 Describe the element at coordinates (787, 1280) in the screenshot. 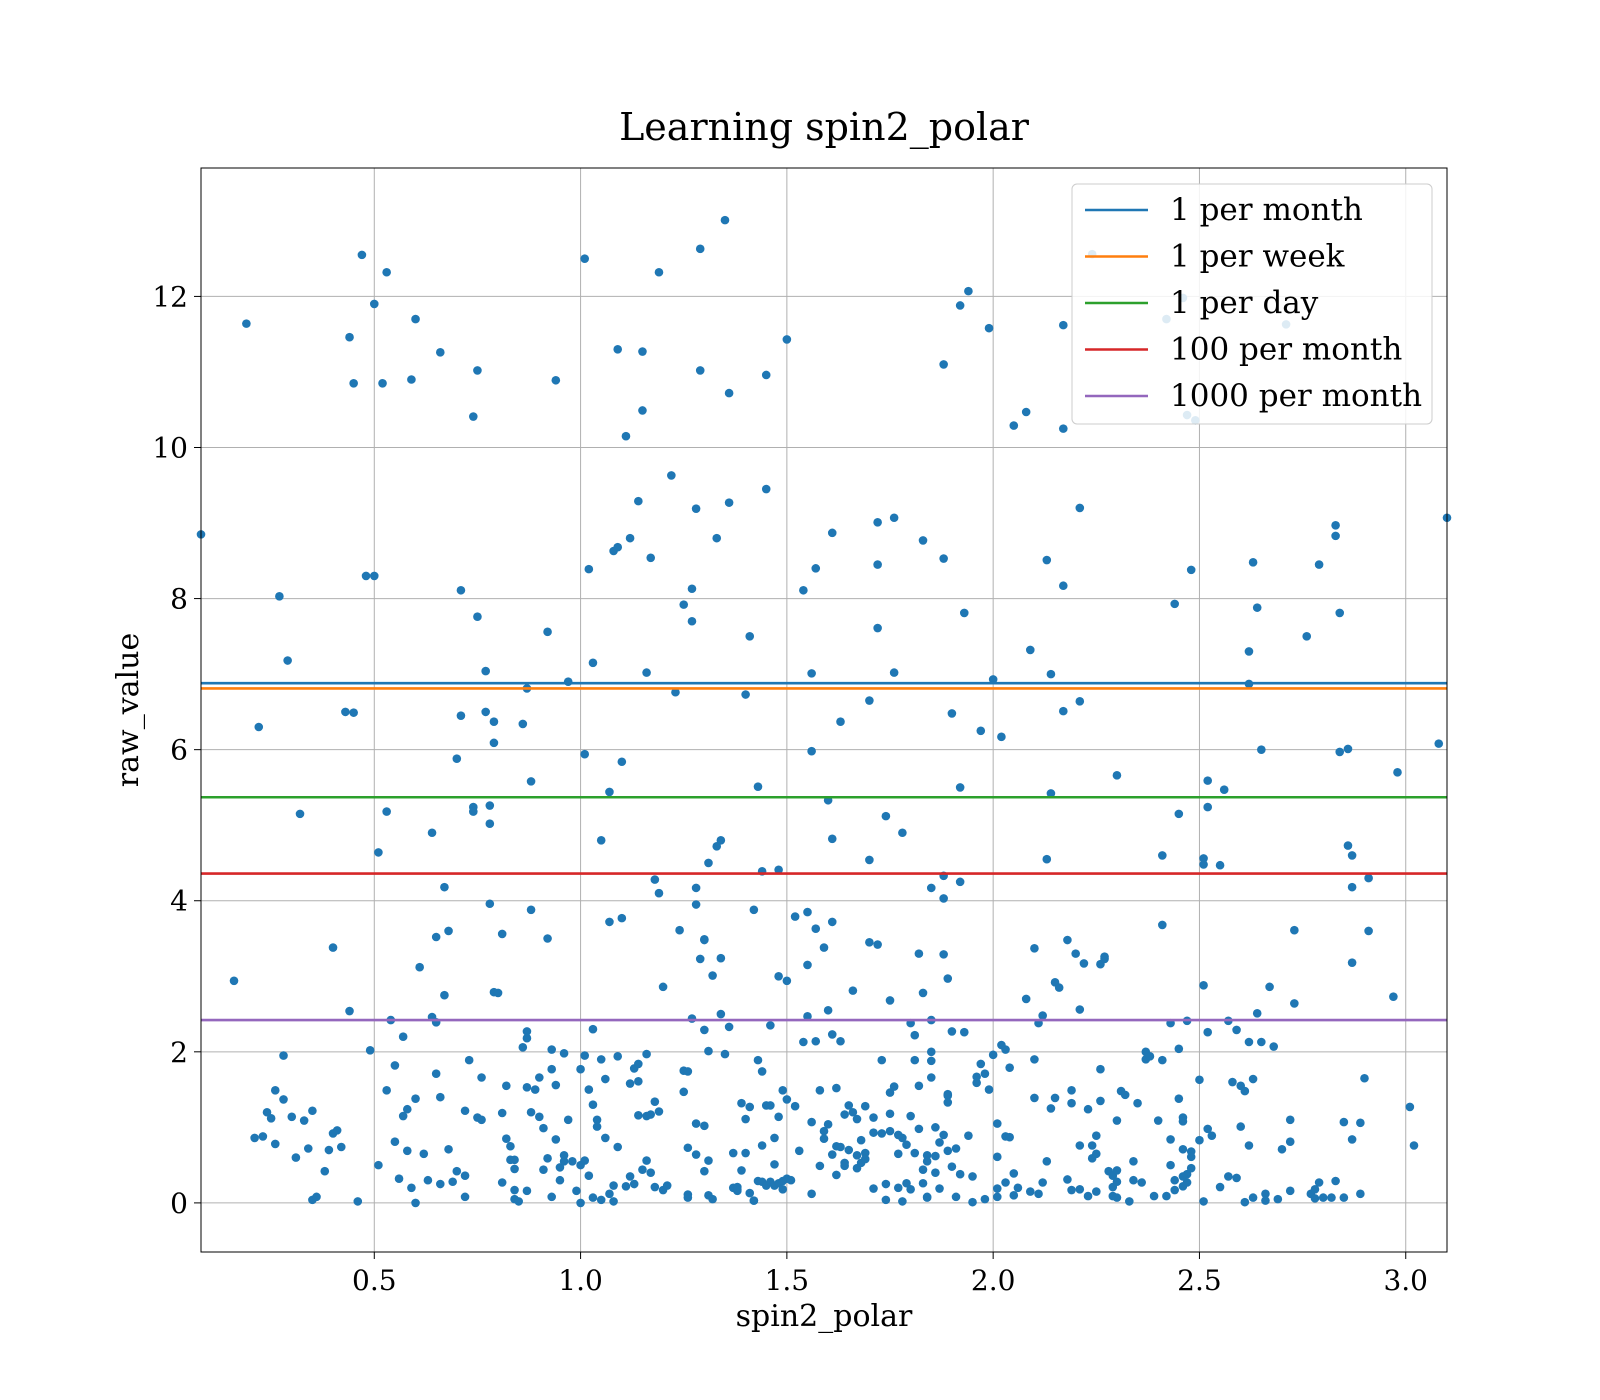

I see `x-tick-label: 1.5` at that location.